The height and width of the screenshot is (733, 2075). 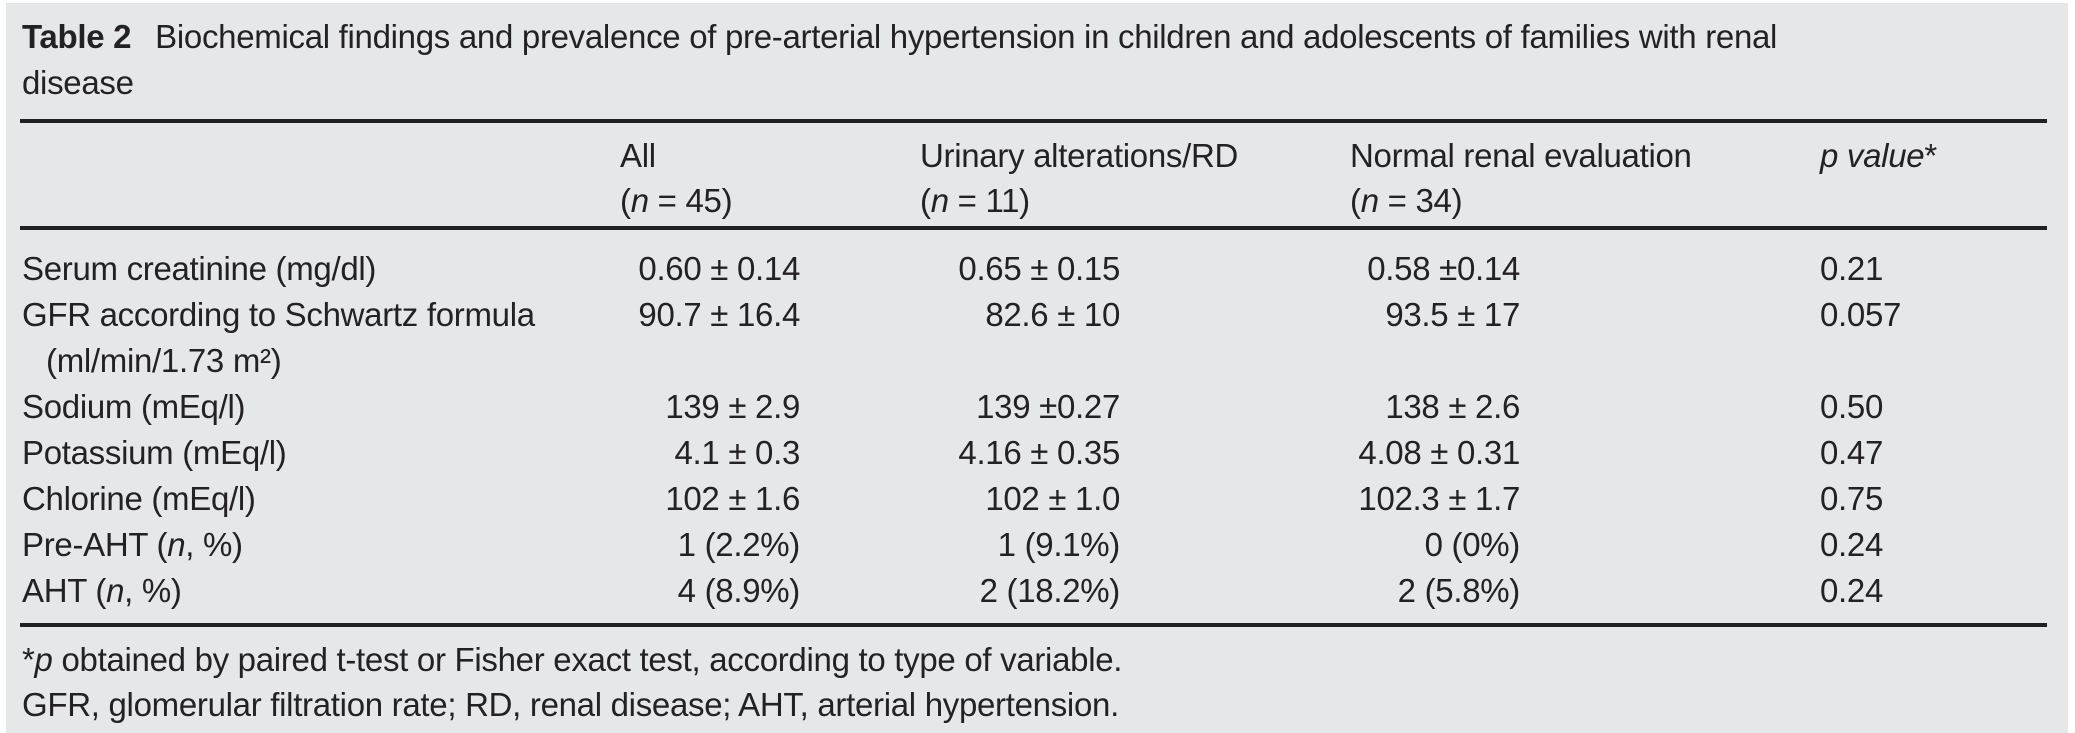 I want to click on header-cell-normal-renal: Normal renal evaluation (n = 34), so click(x=1585, y=178).